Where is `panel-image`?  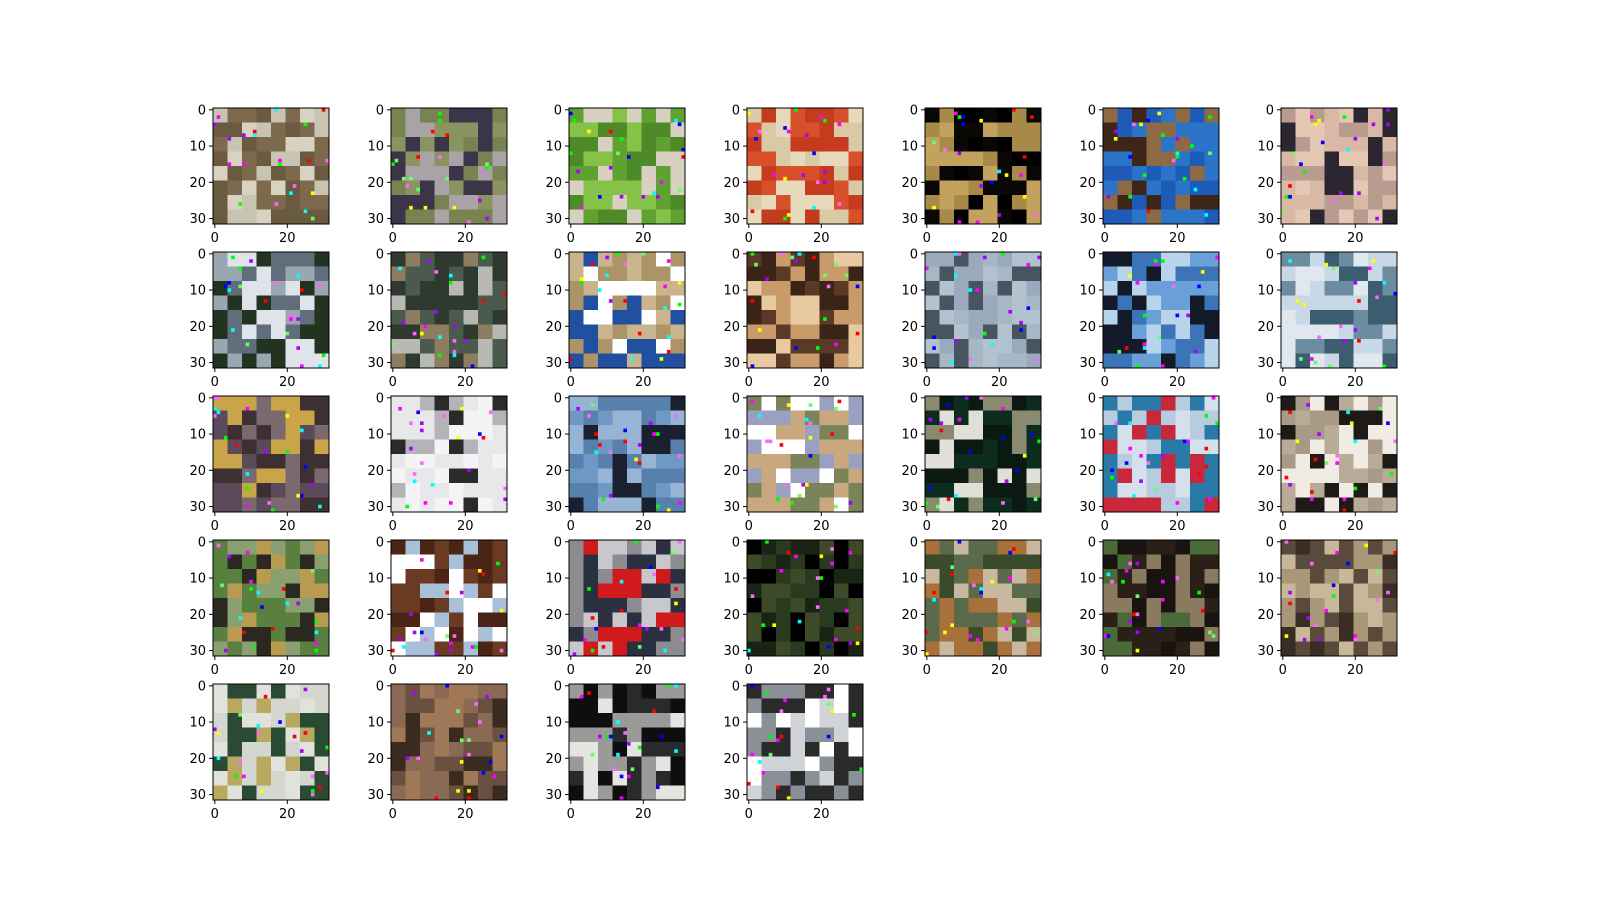
panel-image is located at coordinates (449, 598).